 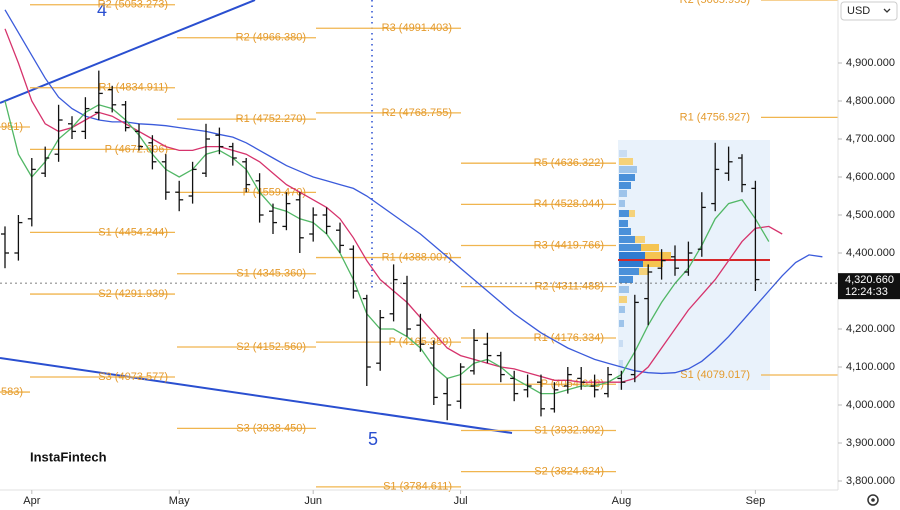 I want to click on x-tick-label: May, so click(x=179, y=501).